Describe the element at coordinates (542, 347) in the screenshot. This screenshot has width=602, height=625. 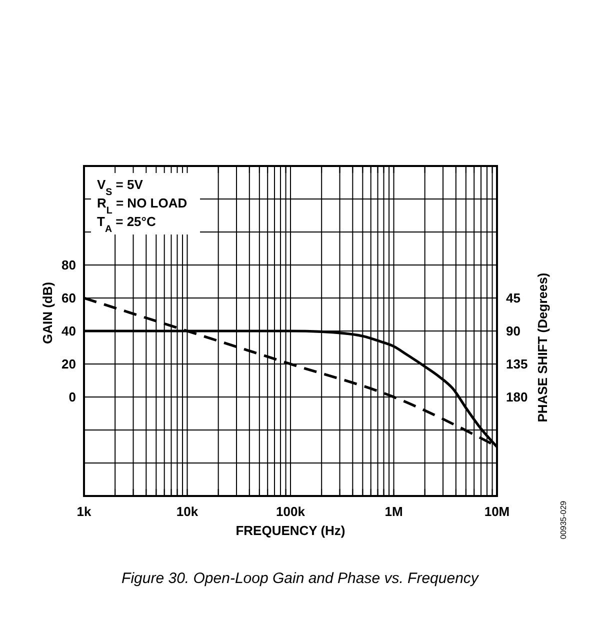
I see `y2-axis-title: PHASE SHIFT (Degrees)` at that location.